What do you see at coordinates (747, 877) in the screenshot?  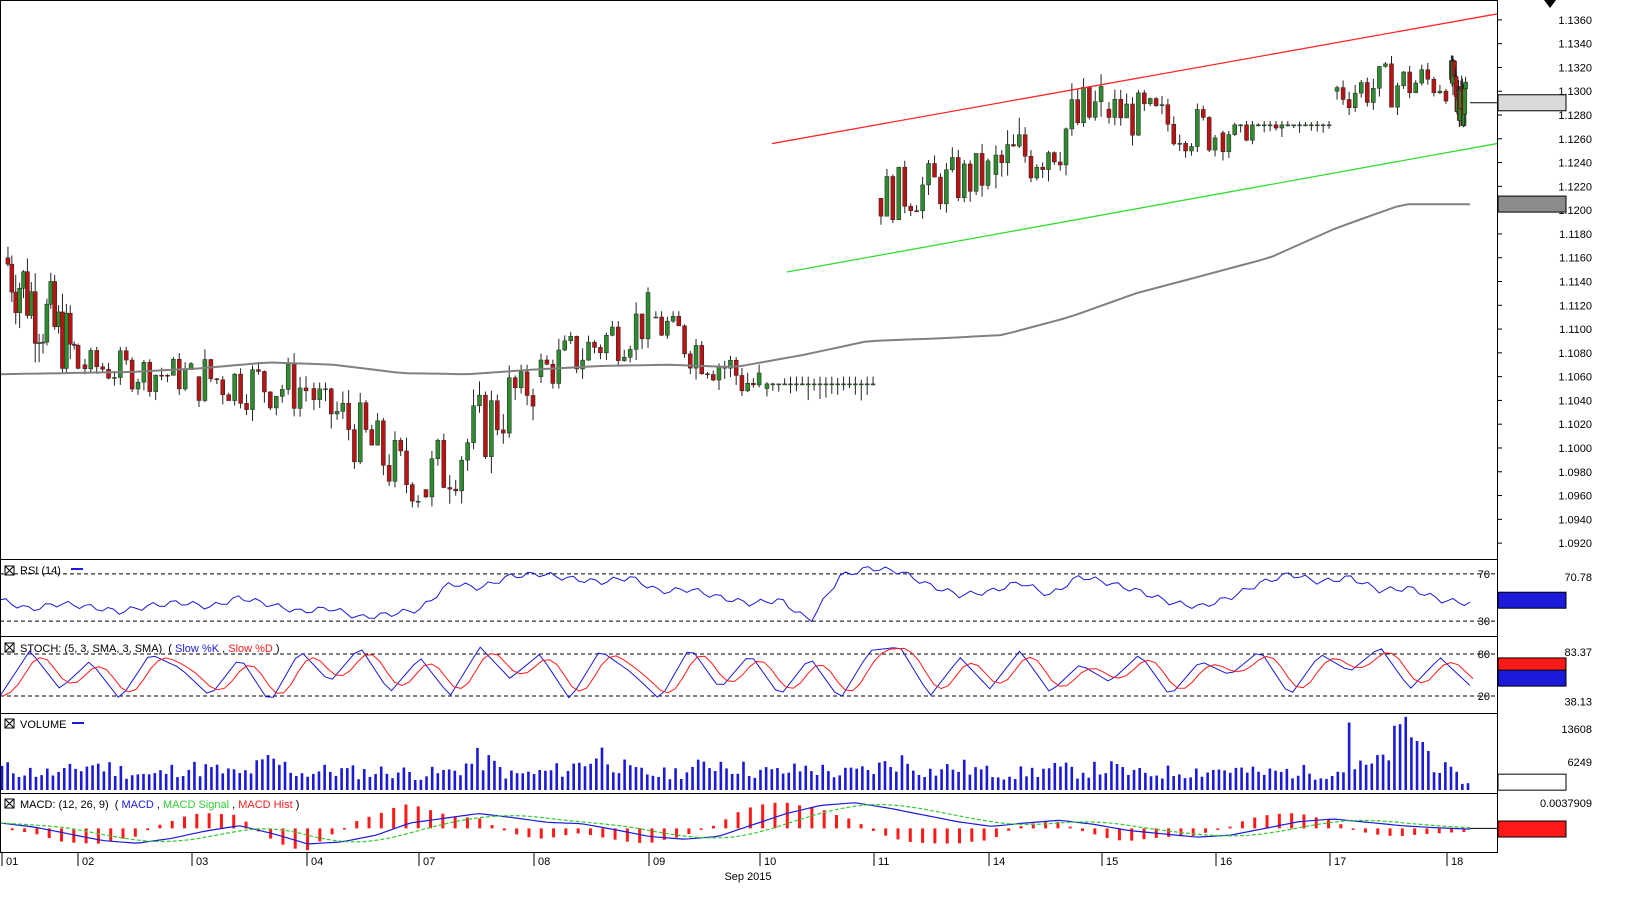 I see `x-axis-month-label: Sep 2015` at bounding box center [747, 877].